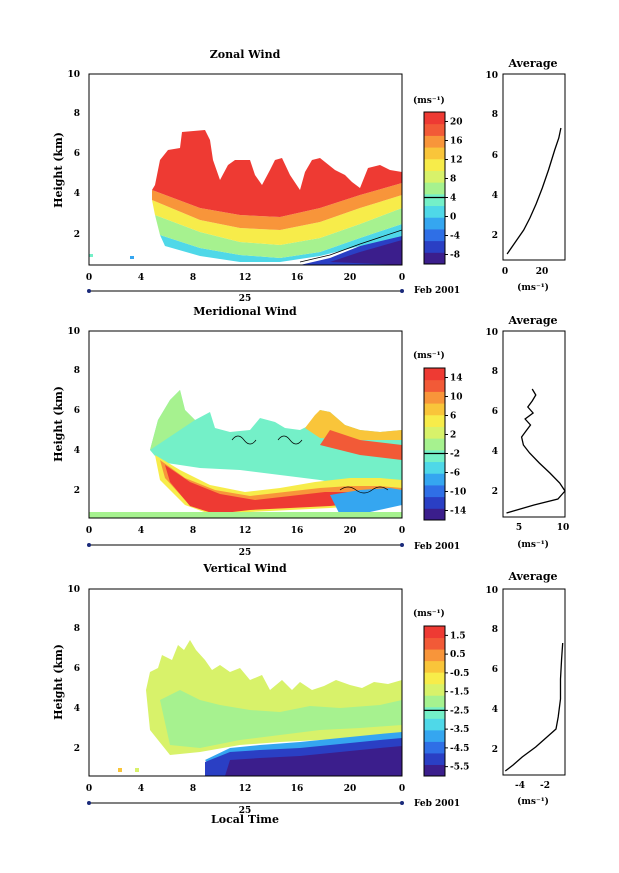 The height and width of the screenshot is (873, 619). I want to click on field-green, so click(281, 719).